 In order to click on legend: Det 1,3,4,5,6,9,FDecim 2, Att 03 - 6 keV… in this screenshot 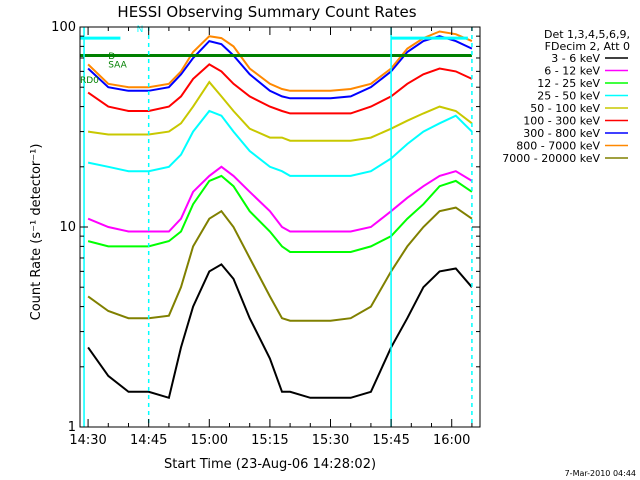, I will do `click(566, 96)`.